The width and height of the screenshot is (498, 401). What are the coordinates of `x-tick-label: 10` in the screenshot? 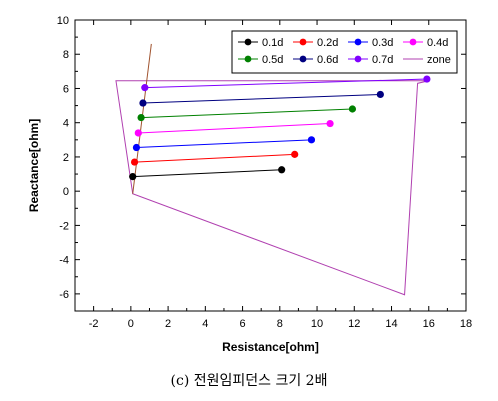 It's located at (317, 324).